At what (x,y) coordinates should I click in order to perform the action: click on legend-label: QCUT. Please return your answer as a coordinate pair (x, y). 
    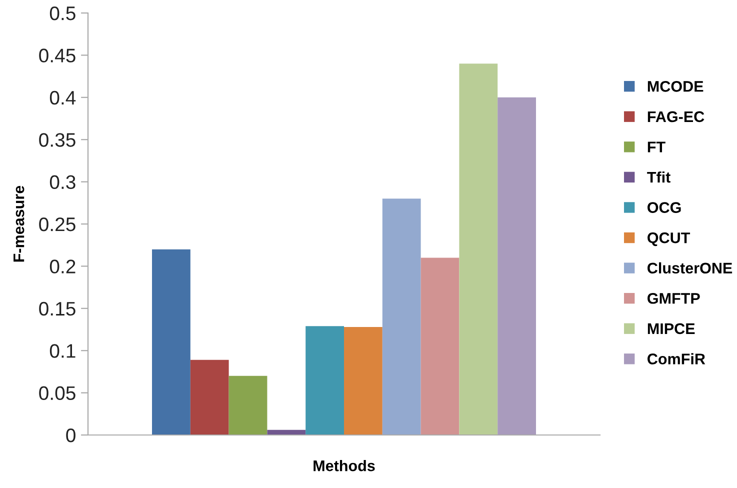
    Looking at the image, I should click on (669, 239).